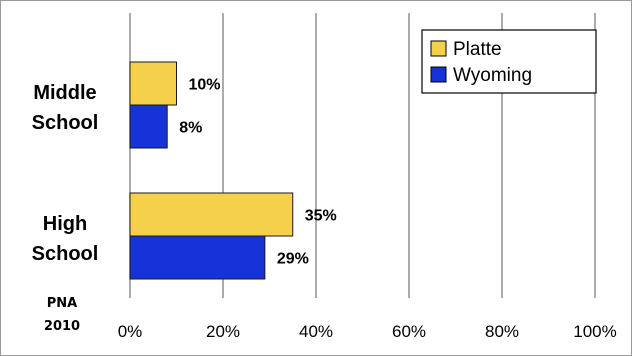  I want to click on legend-label: Wyoming, so click(492, 75).